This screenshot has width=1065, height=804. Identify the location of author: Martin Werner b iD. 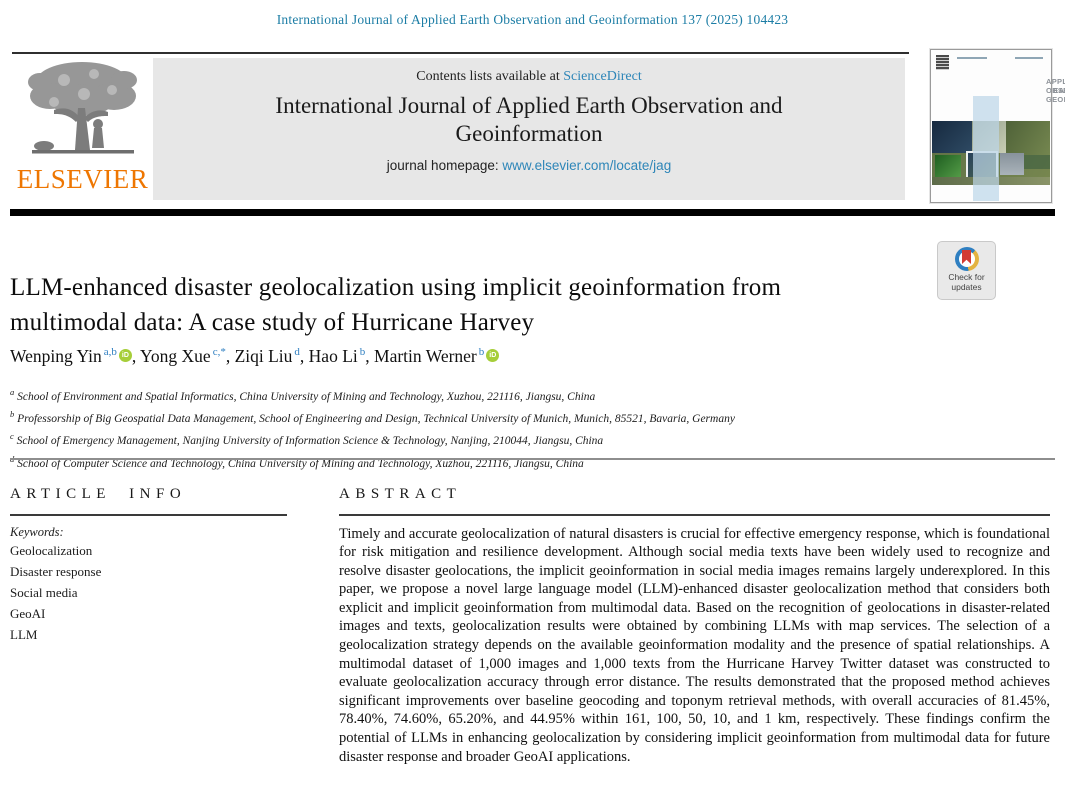
(437, 356).